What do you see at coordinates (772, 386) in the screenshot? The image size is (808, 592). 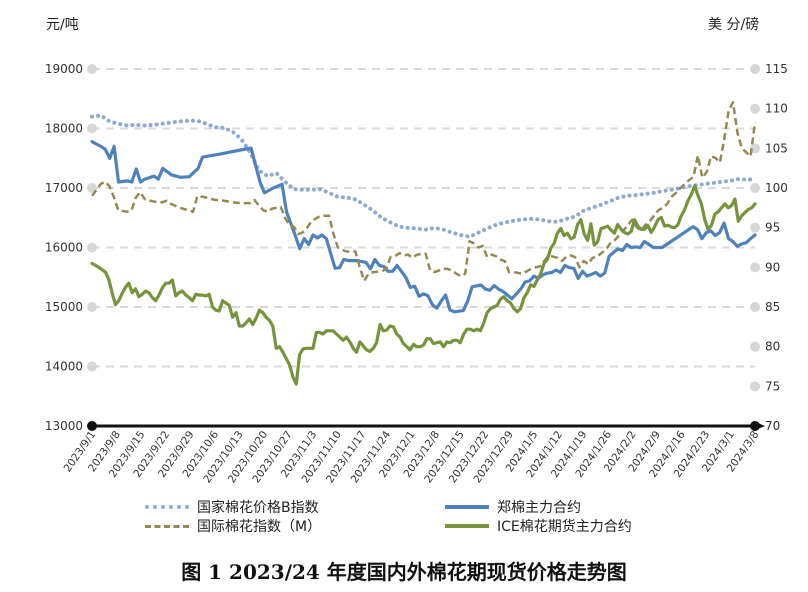 I see `right-tick-label: 75` at bounding box center [772, 386].